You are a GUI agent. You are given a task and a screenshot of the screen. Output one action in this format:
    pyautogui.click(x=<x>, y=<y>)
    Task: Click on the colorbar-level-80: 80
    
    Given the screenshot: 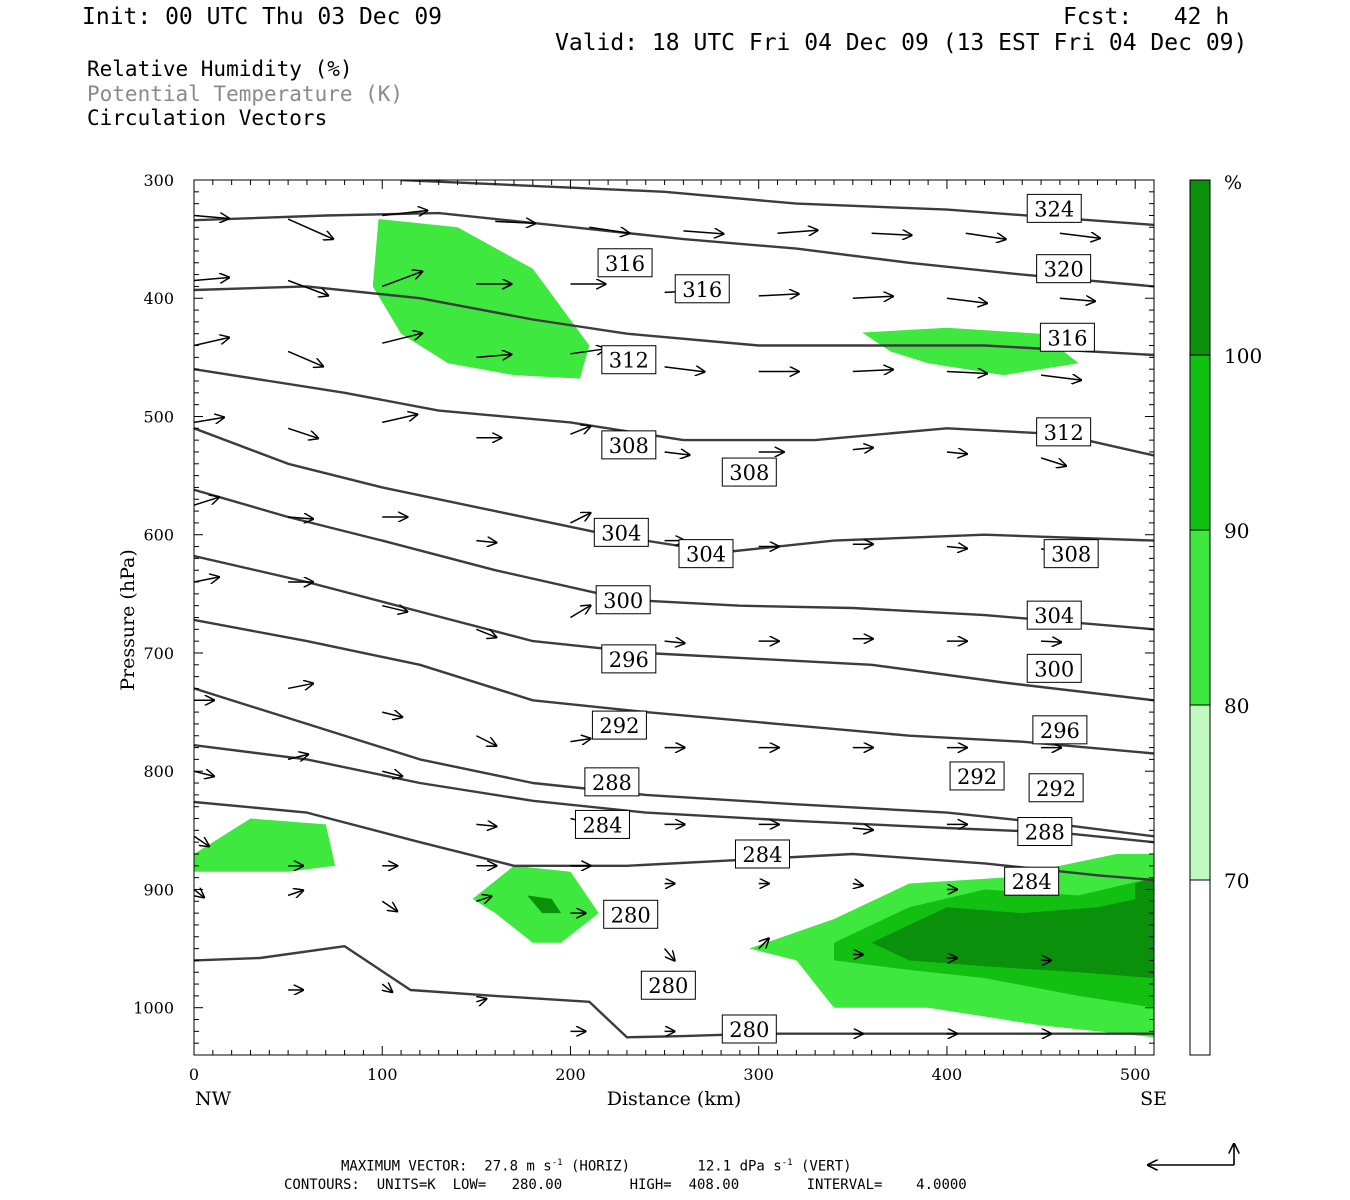 What is the action you would take?
    pyautogui.click(x=1236, y=706)
    